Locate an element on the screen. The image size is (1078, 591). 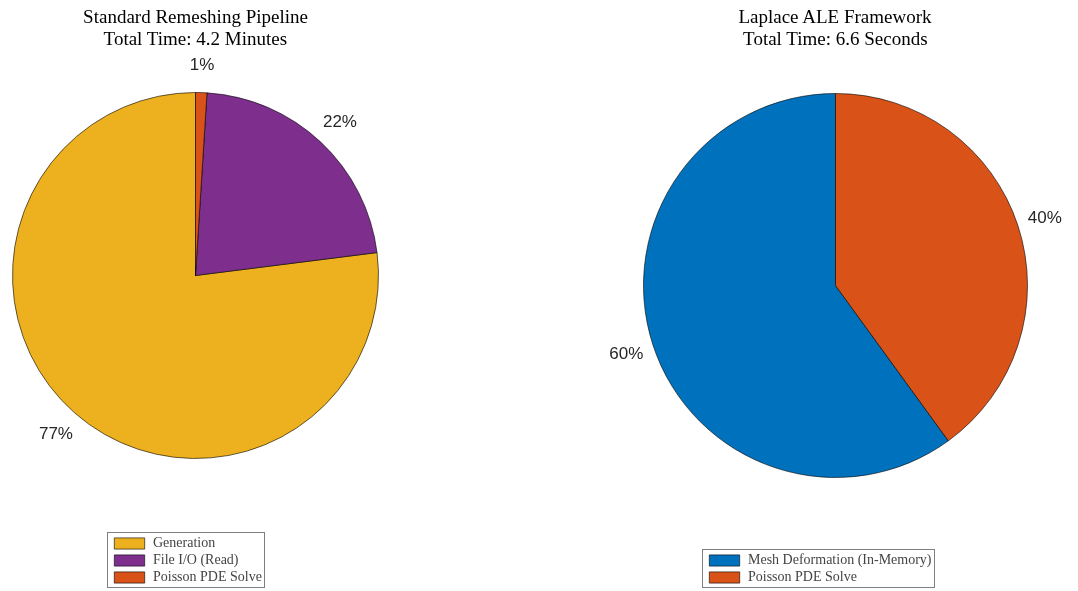
data-label: 40% is located at coordinates (1044, 218).